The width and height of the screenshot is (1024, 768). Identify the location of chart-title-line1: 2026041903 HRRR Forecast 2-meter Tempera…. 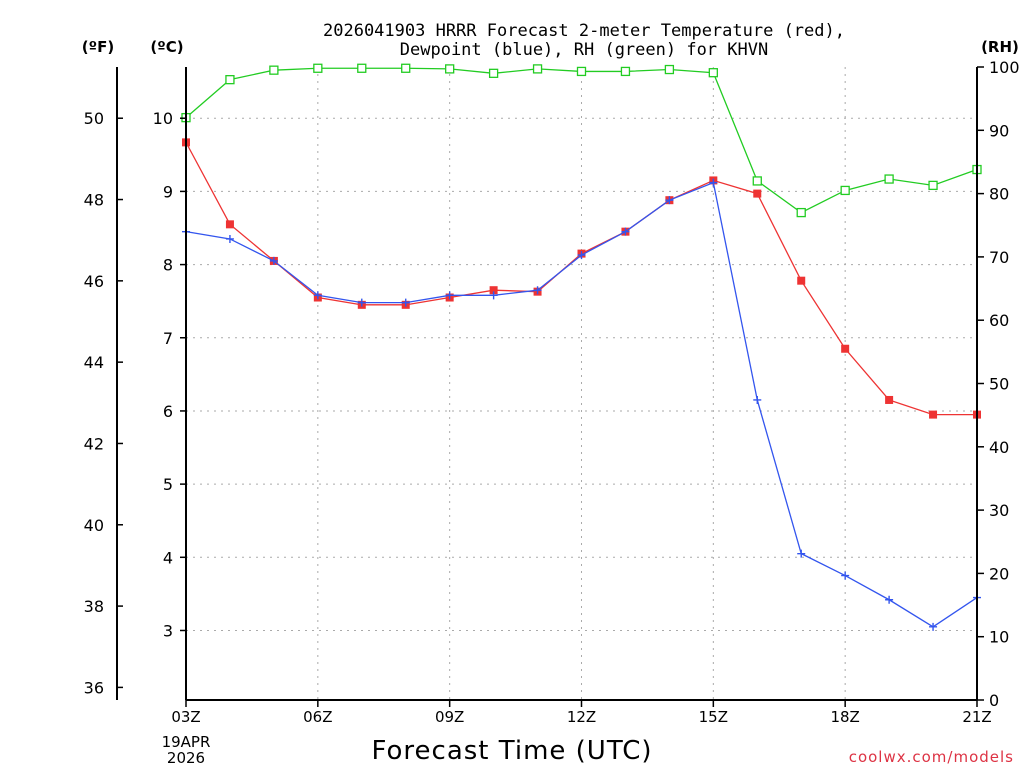
(584, 31).